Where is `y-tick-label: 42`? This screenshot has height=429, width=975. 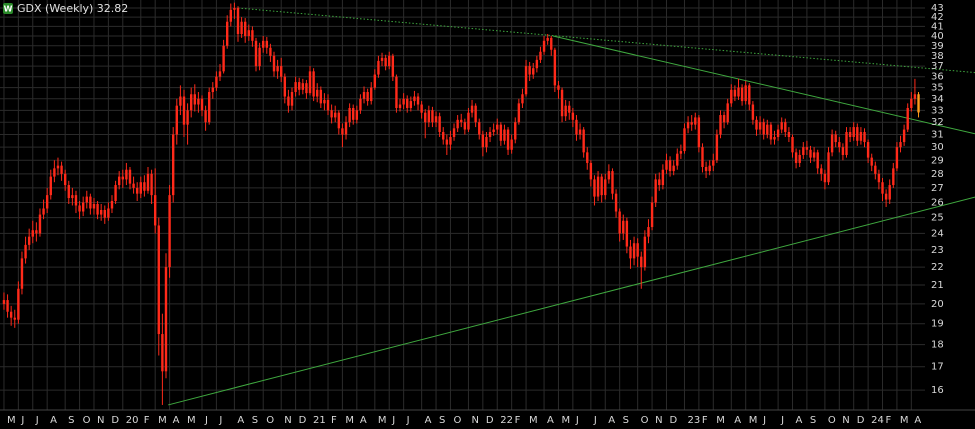 y-tick-label: 42 is located at coordinates (937, 17).